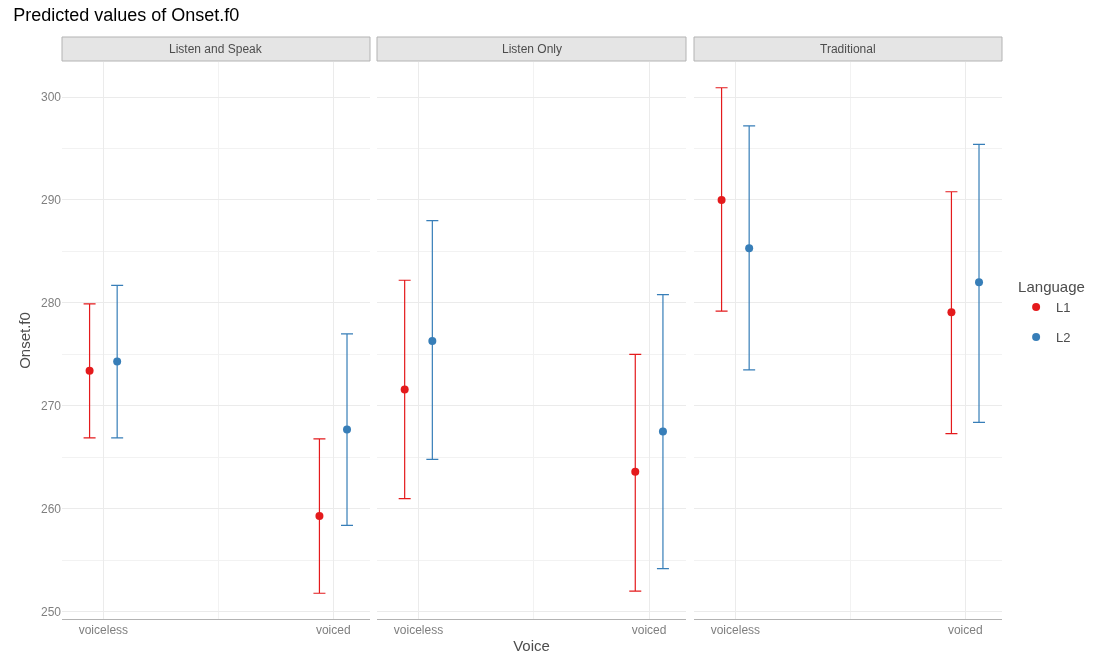  What do you see at coordinates (532, 49) in the screenshot?
I see `chart-subtitle: Listen Only` at bounding box center [532, 49].